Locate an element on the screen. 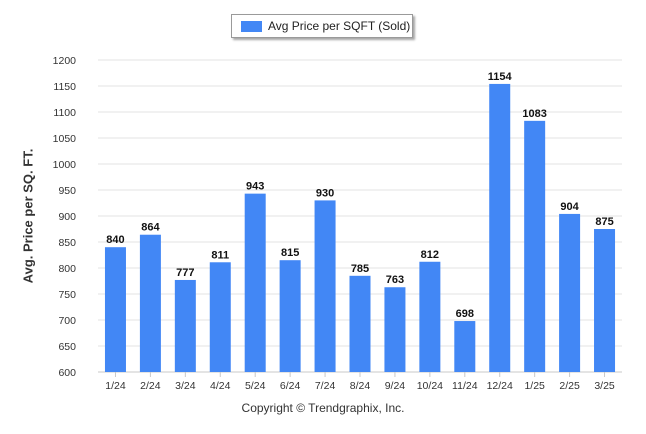 This screenshot has height=434, width=646. y-tick-label: 800 is located at coordinates (67, 269).